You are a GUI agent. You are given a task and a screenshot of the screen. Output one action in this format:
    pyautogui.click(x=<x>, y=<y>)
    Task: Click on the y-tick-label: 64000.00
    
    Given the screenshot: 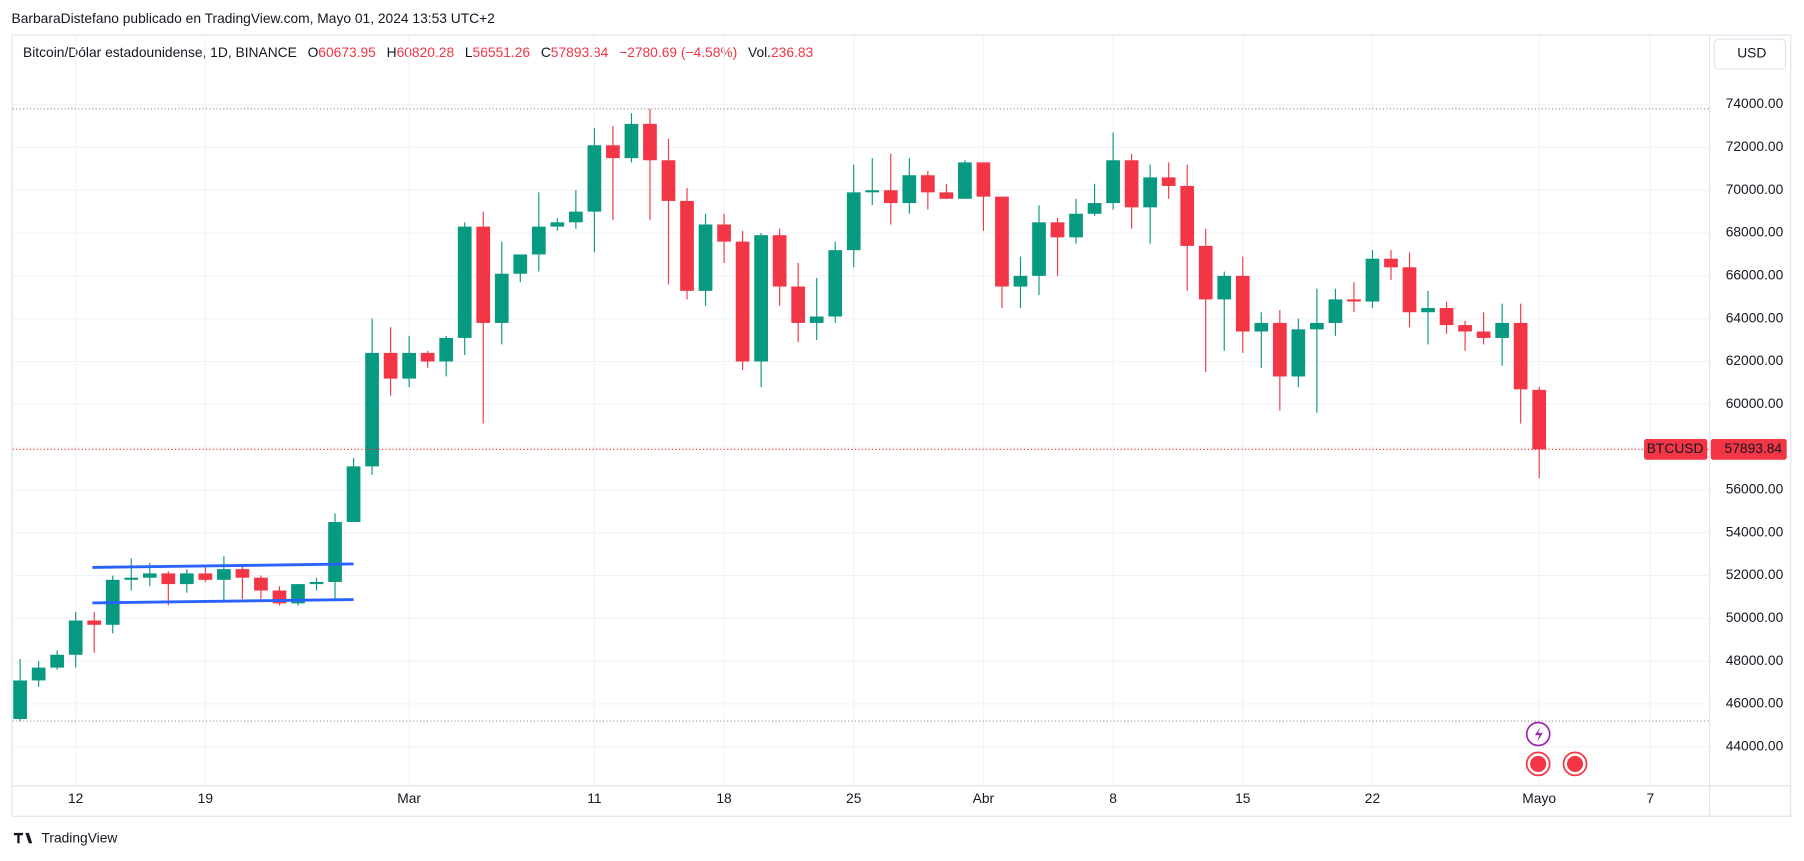 What is the action you would take?
    pyautogui.click(x=1755, y=317)
    